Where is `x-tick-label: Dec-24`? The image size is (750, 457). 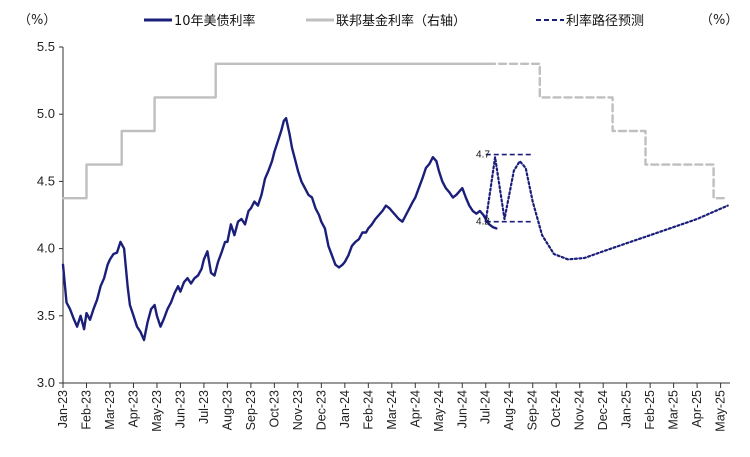 x-tick-label: Dec-24 is located at coordinates (603, 410).